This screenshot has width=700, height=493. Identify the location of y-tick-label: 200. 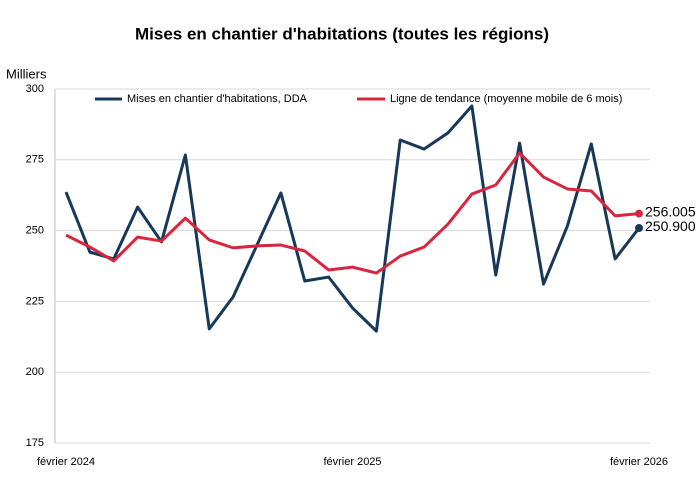
(35, 372).